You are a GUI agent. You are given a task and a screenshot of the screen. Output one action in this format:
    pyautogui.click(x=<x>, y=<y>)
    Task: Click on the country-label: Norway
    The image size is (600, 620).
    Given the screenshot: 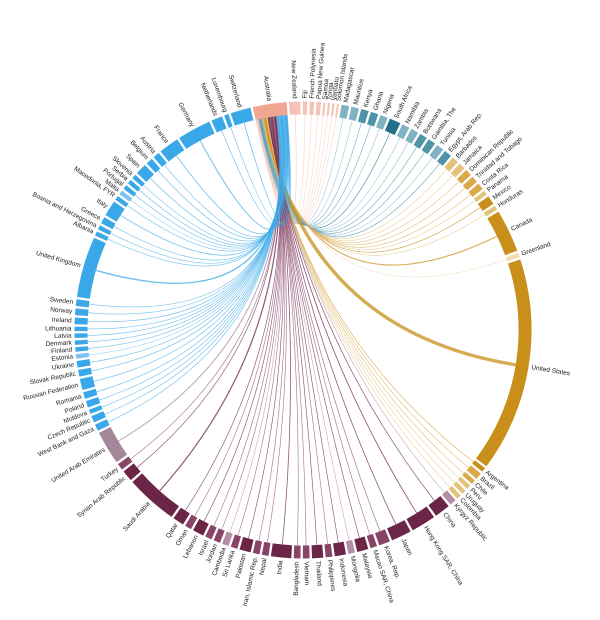 What is the action you would take?
    pyautogui.click(x=61, y=310)
    